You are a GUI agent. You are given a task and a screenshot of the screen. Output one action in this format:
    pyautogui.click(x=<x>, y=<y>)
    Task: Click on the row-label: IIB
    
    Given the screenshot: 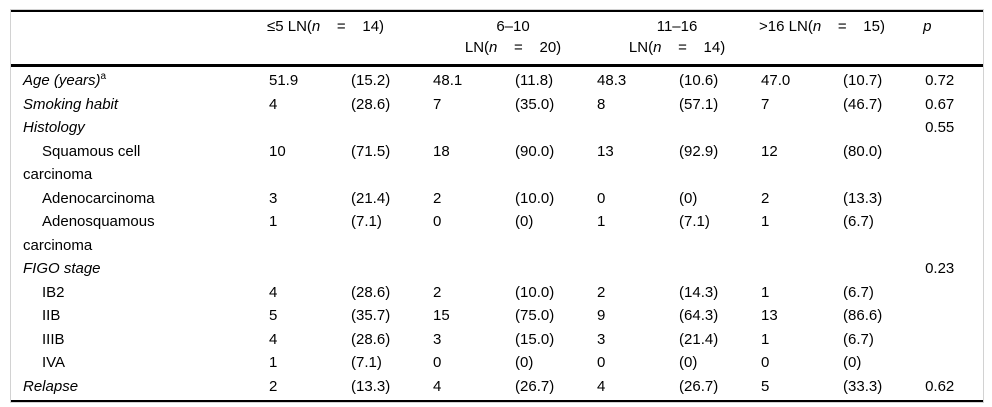 What is the action you would take?
    pyautogui.click(x=51, y=315)
    